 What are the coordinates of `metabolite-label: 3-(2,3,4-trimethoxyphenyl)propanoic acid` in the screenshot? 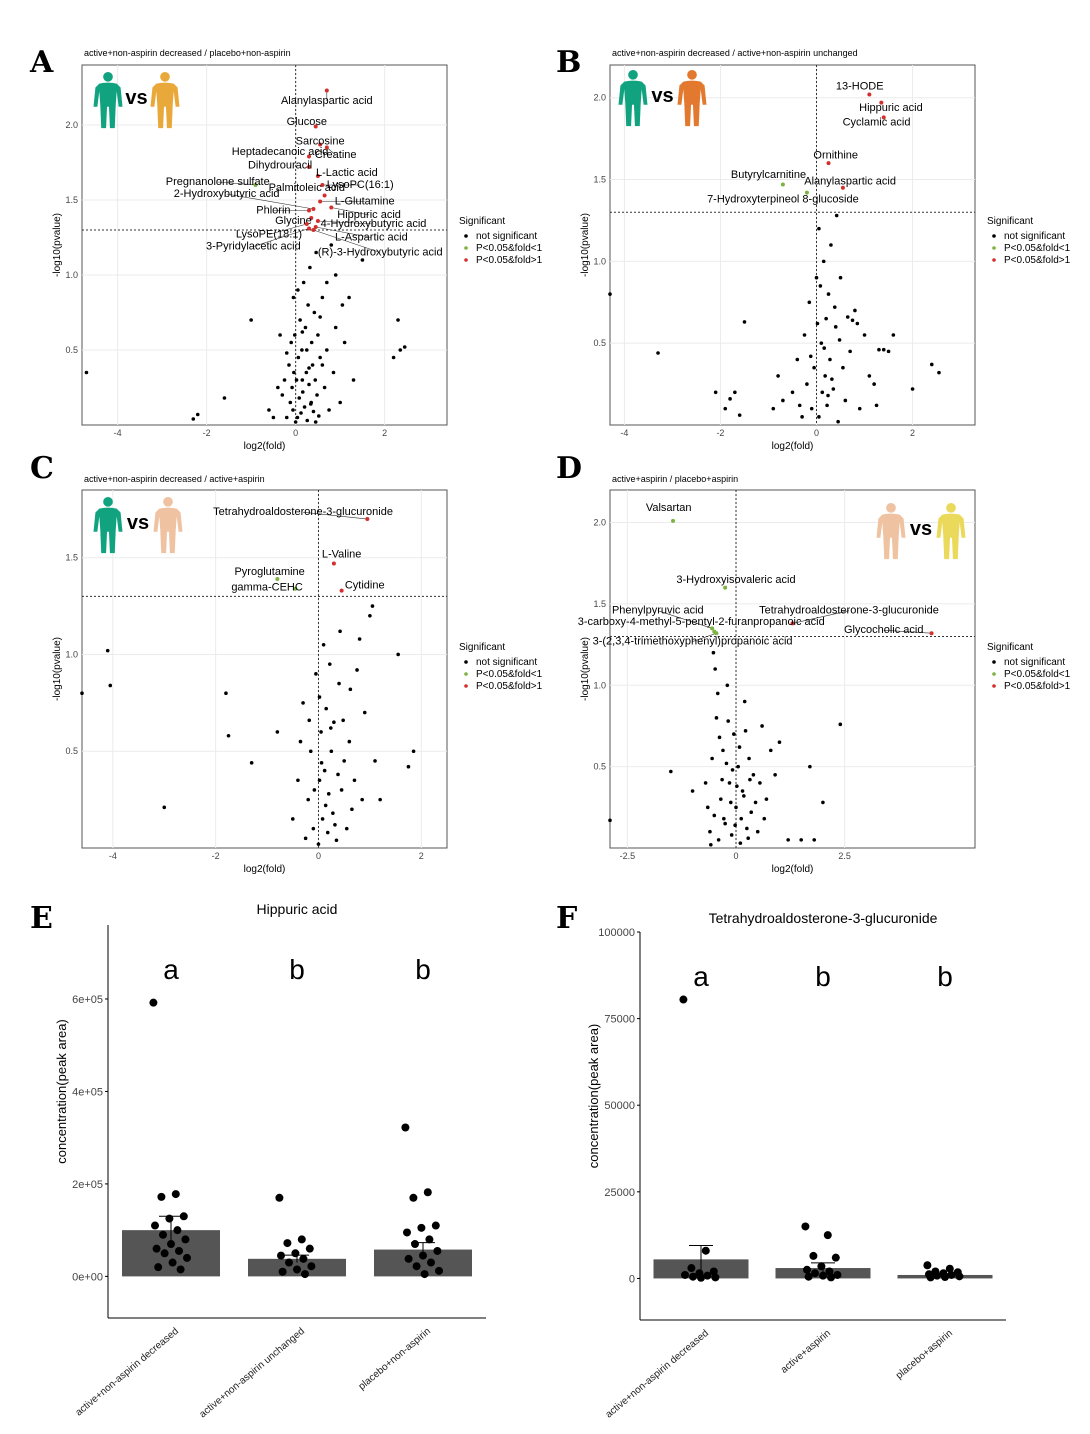 It's located at (693, 642).